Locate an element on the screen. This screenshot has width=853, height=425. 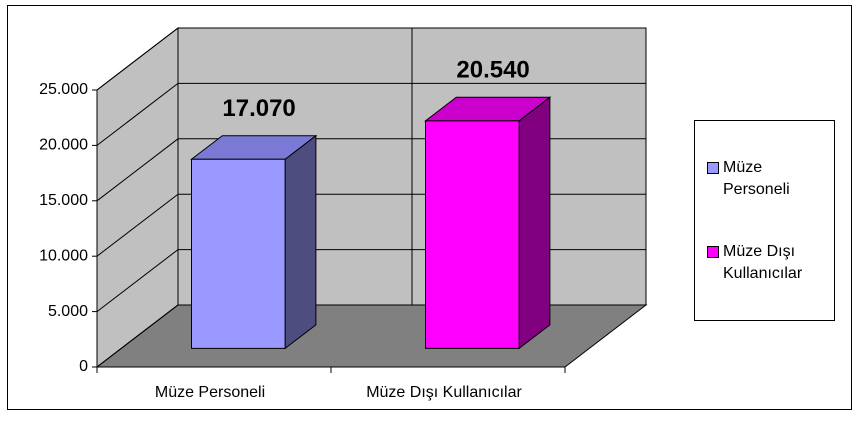
value-label: 17.070 is located at coordinates (258, 108).